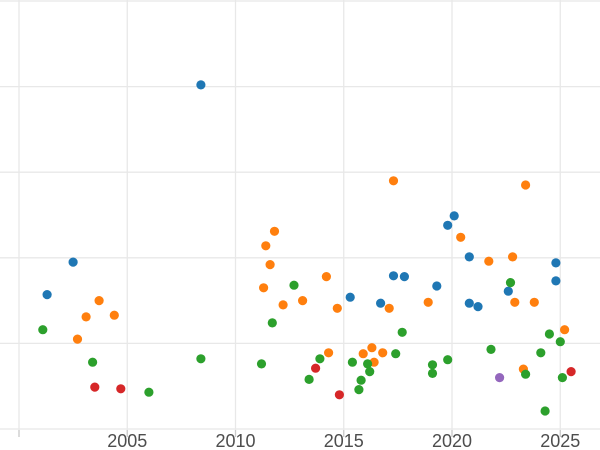  What do you see at coordinates (235, 440) in the screenshot?
I see `x-tick-label-2010: 2010` at bounding box center [235, 440].